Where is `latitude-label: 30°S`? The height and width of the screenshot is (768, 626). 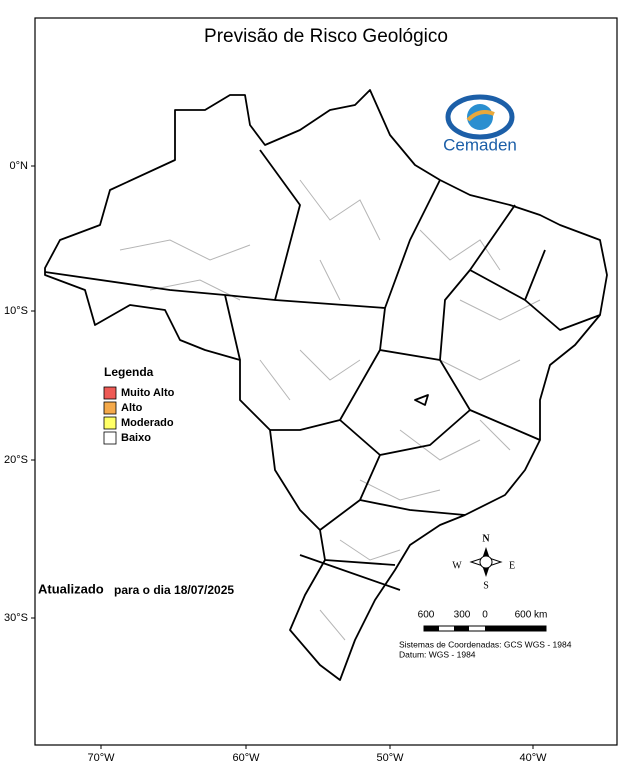
latitude-label: 30°S is located at coordinates (16, 618).